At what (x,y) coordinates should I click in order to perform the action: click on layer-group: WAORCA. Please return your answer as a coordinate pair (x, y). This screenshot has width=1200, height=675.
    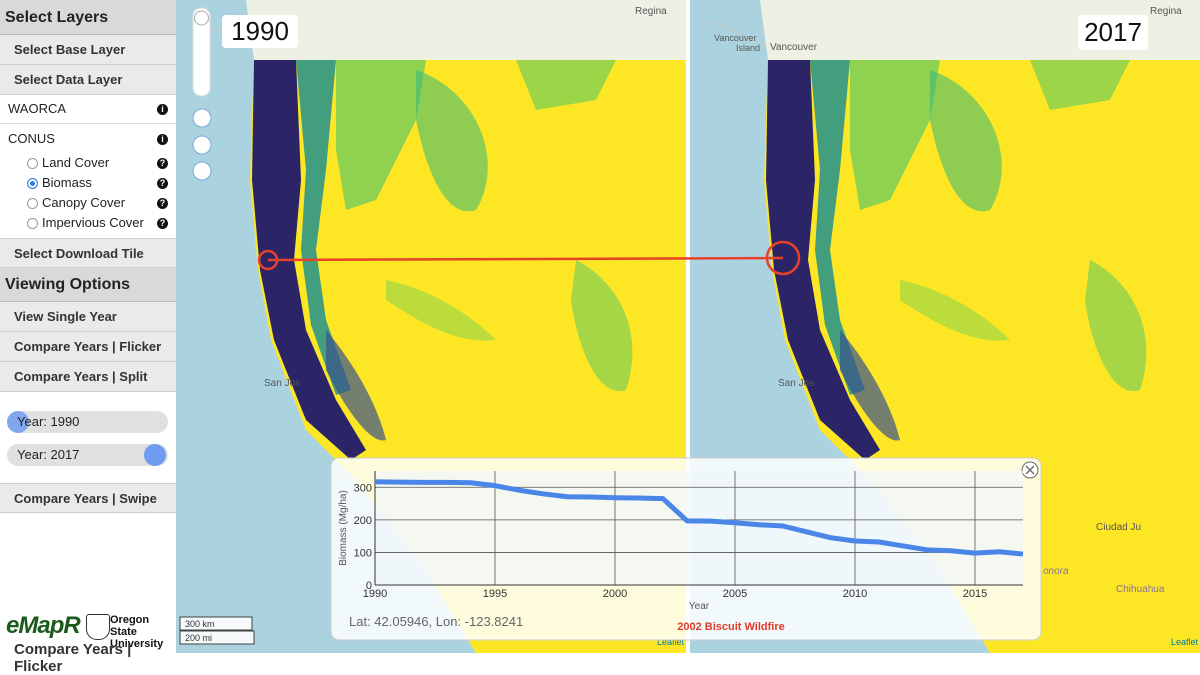
    Looking at the image, I should click on (37, 108).